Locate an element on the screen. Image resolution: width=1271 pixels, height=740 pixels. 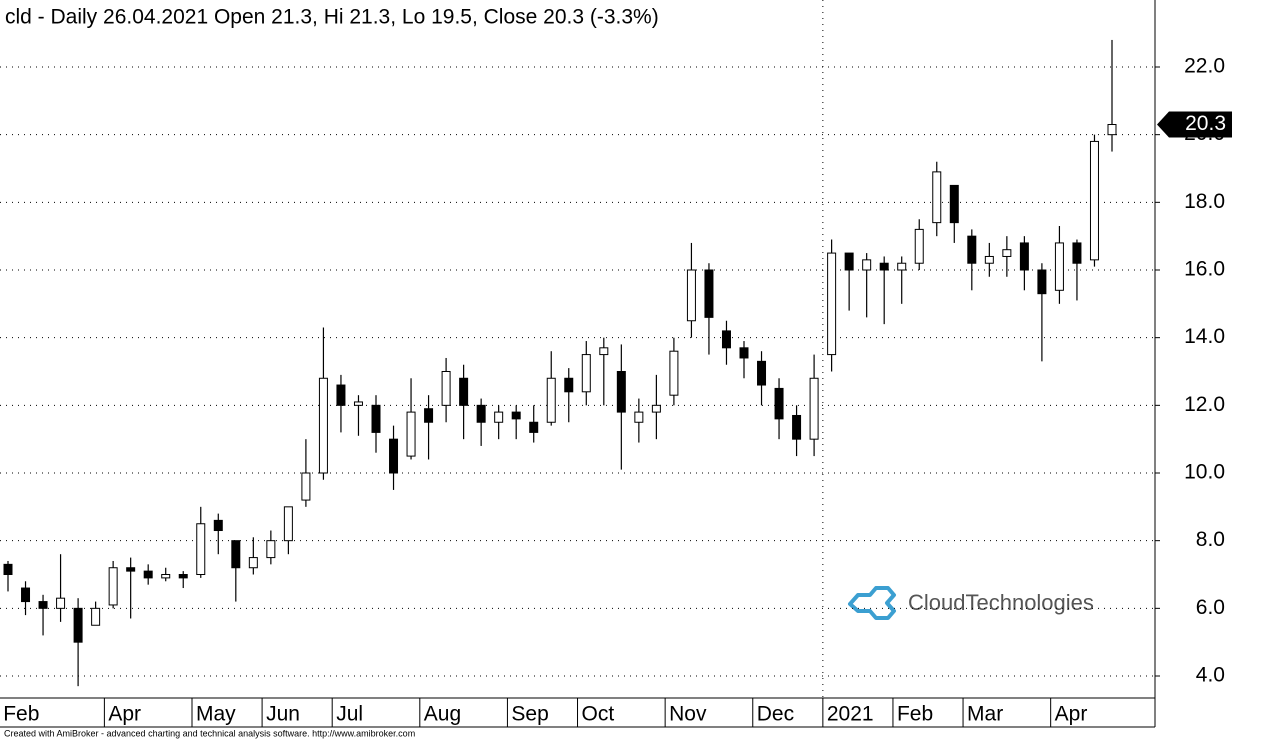
x-tick-label: Oct is located at coordinates (598, 714).